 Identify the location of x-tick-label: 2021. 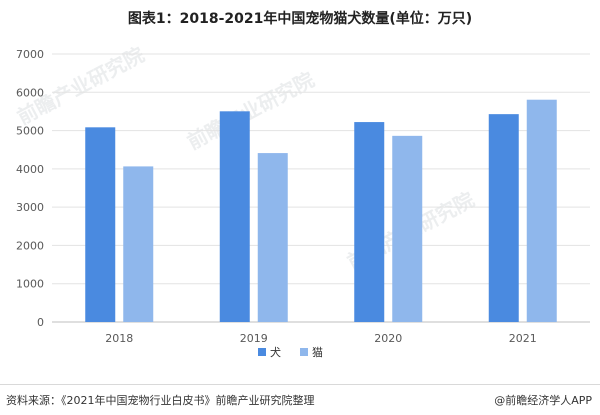
(523, 338).